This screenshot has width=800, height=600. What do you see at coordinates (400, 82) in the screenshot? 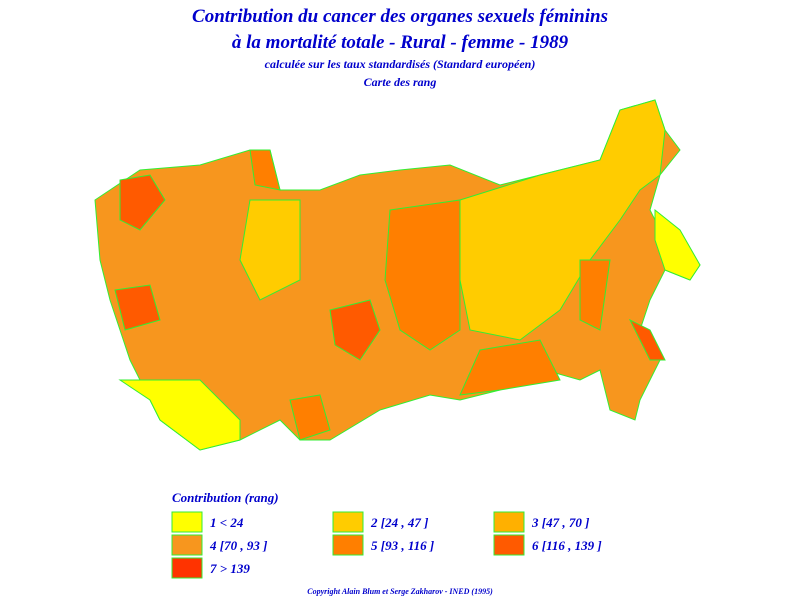
I see `subtitle: Carte des rang` at bounding box center [400, 82].